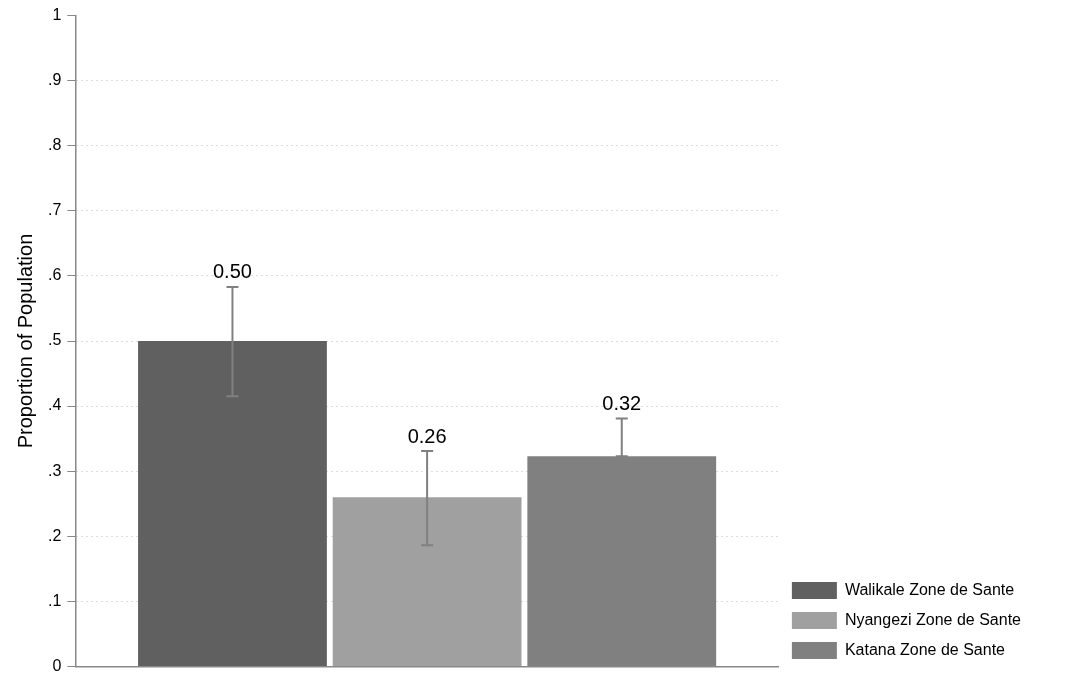 Image resolution: width=1071 pixels, height=682 pixels. I want to click on data-label: 0.32, so click(622, 402).